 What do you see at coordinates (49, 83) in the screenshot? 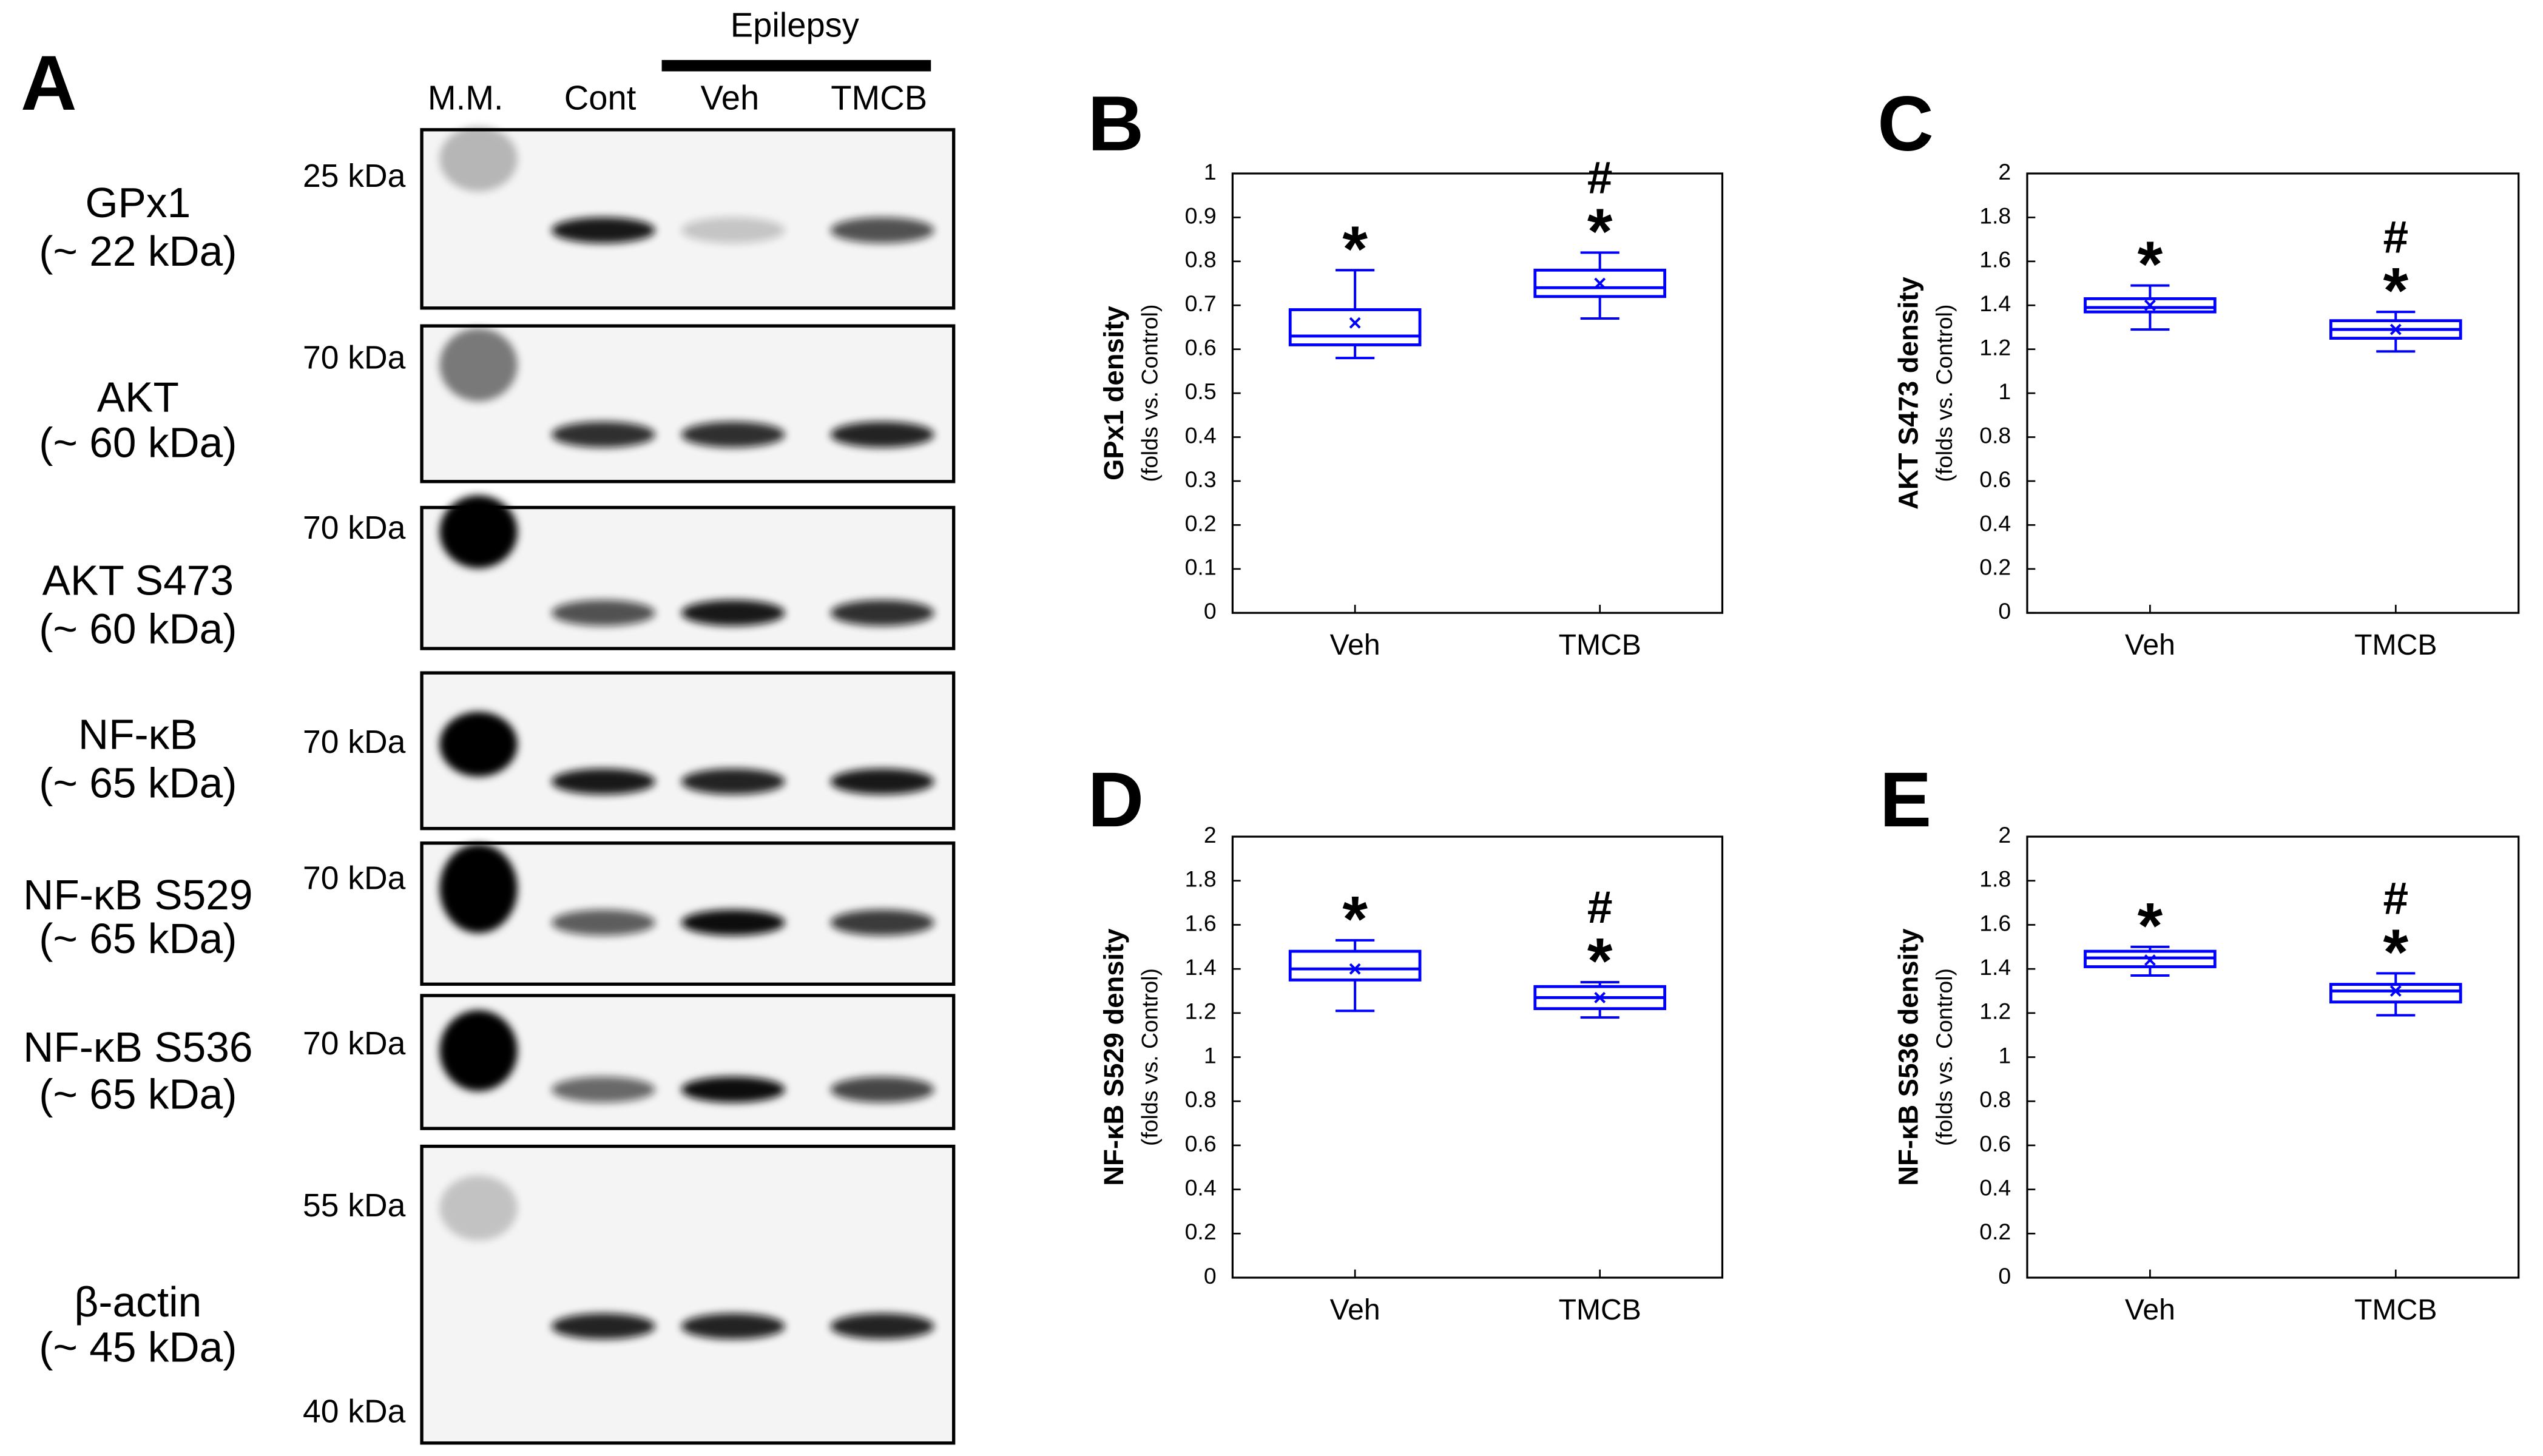
I see `panel-letter: A` at bounding box center [49, 83].